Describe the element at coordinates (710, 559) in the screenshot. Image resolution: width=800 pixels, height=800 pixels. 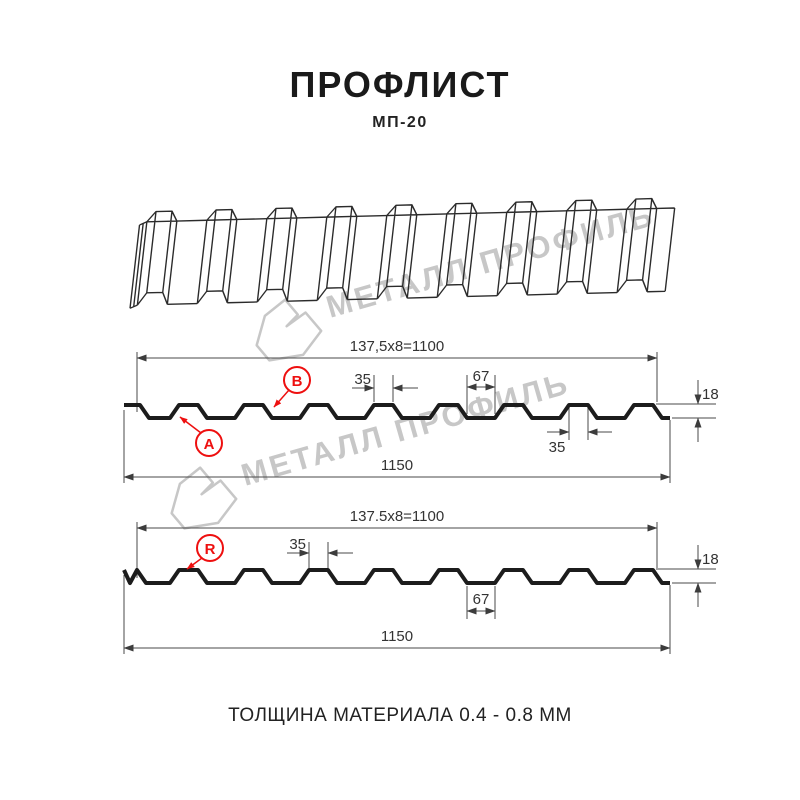
I see `dimension-label-height-2: 18` at that location.